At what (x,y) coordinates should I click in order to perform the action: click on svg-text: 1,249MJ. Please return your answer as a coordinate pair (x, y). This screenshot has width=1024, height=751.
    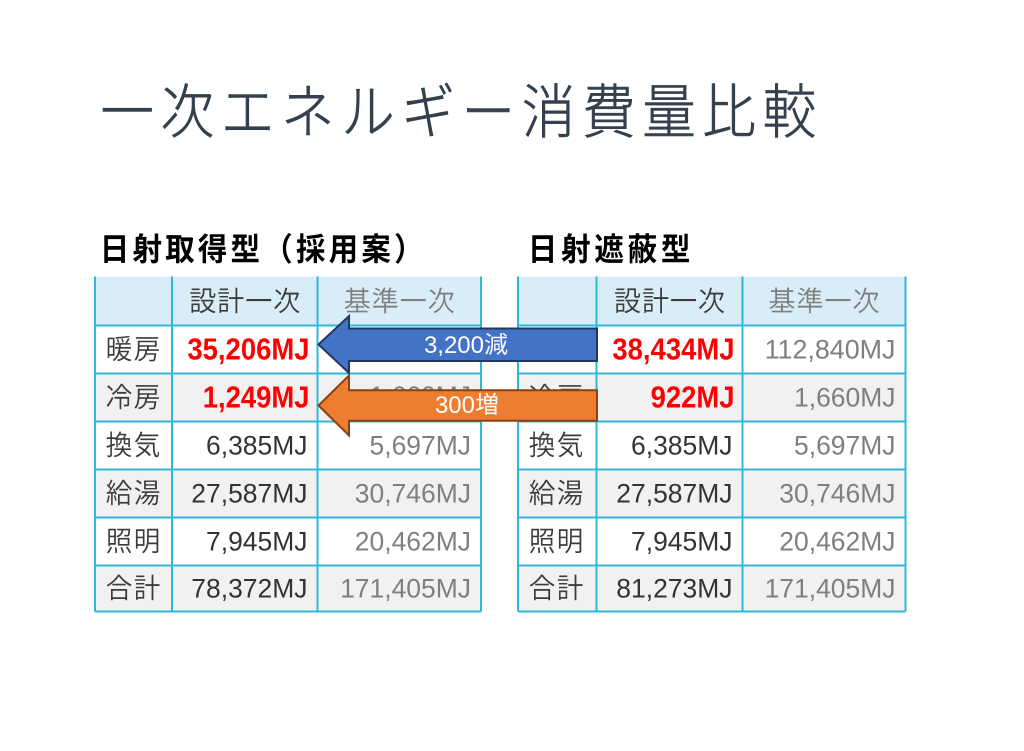
    Looking at the image, I should click on (256, 398).